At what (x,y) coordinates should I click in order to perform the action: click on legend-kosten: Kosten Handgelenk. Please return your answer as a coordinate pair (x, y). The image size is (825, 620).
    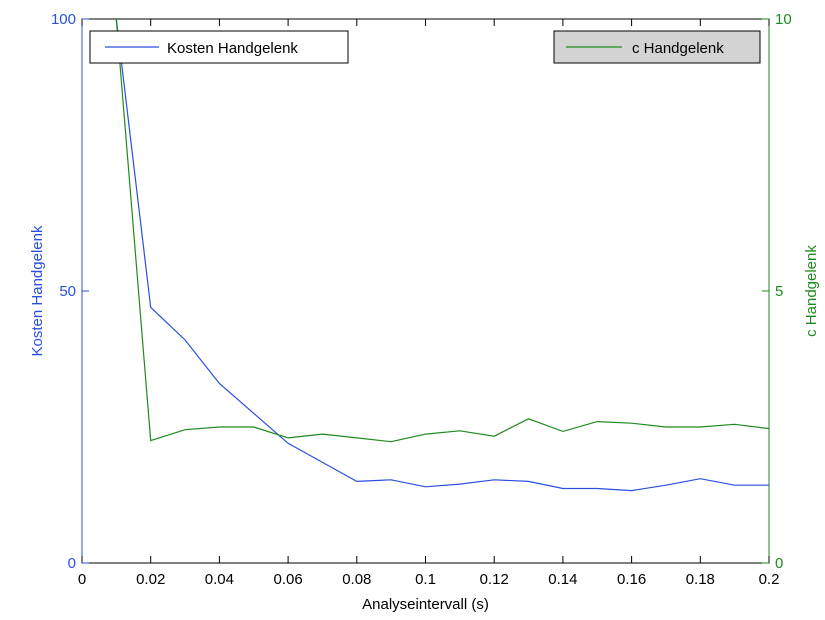
    Looking at the image, I should click on (219, 47).